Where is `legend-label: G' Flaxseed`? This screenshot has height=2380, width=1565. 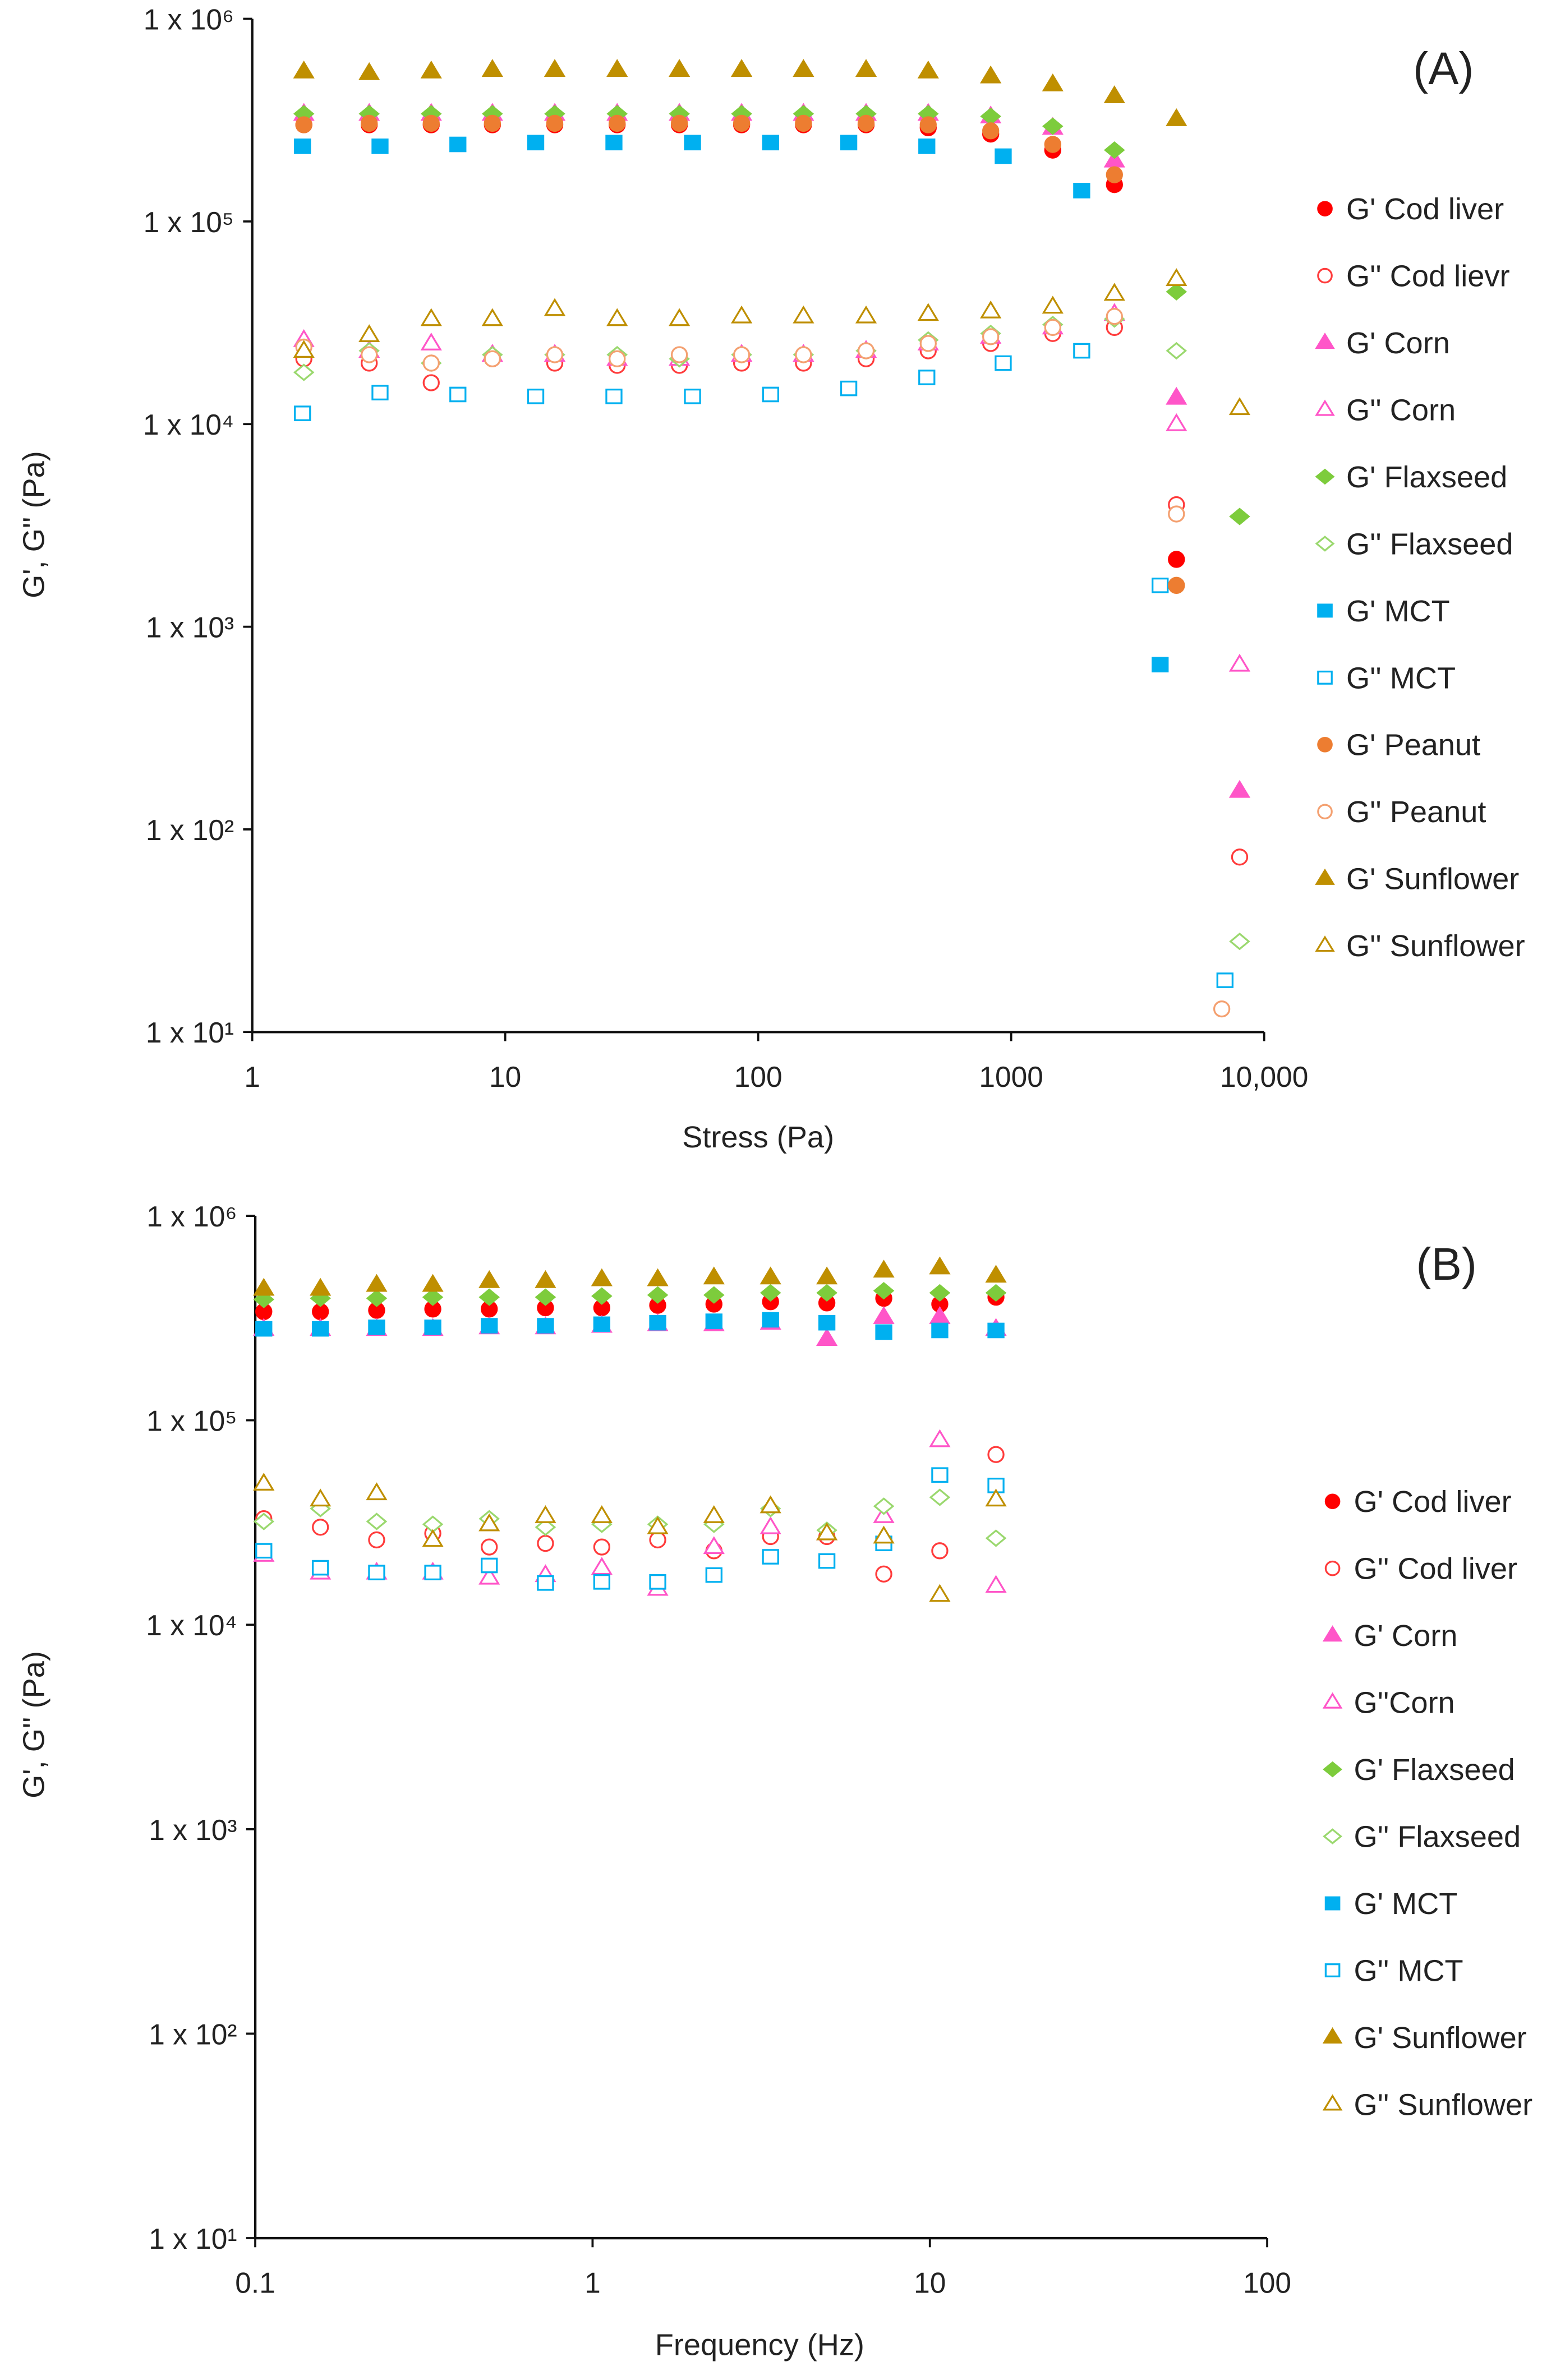
legend-label: G' Flaxseed is located at coordinates (1434, 1770).